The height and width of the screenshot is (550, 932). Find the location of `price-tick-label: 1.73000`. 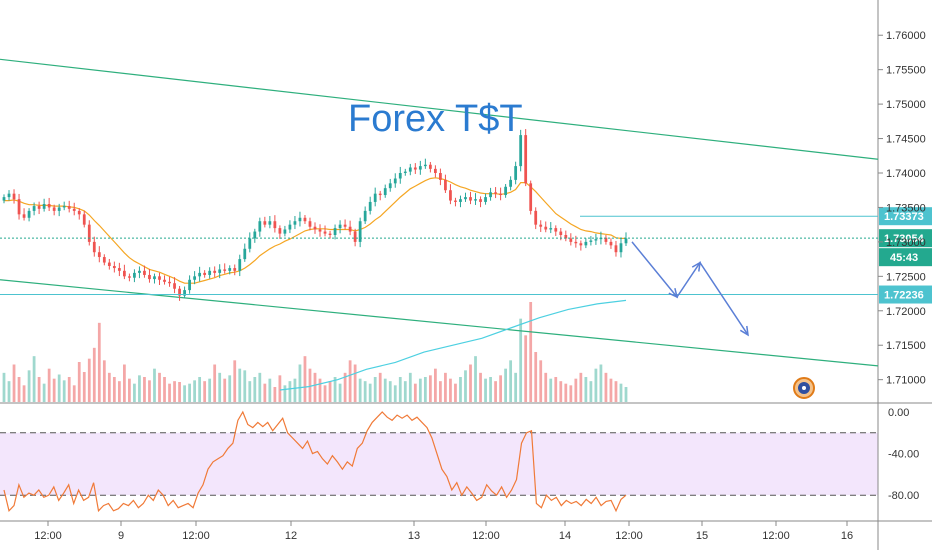

price-tick-label: 1.73000 is located at coordinates (906, 243).